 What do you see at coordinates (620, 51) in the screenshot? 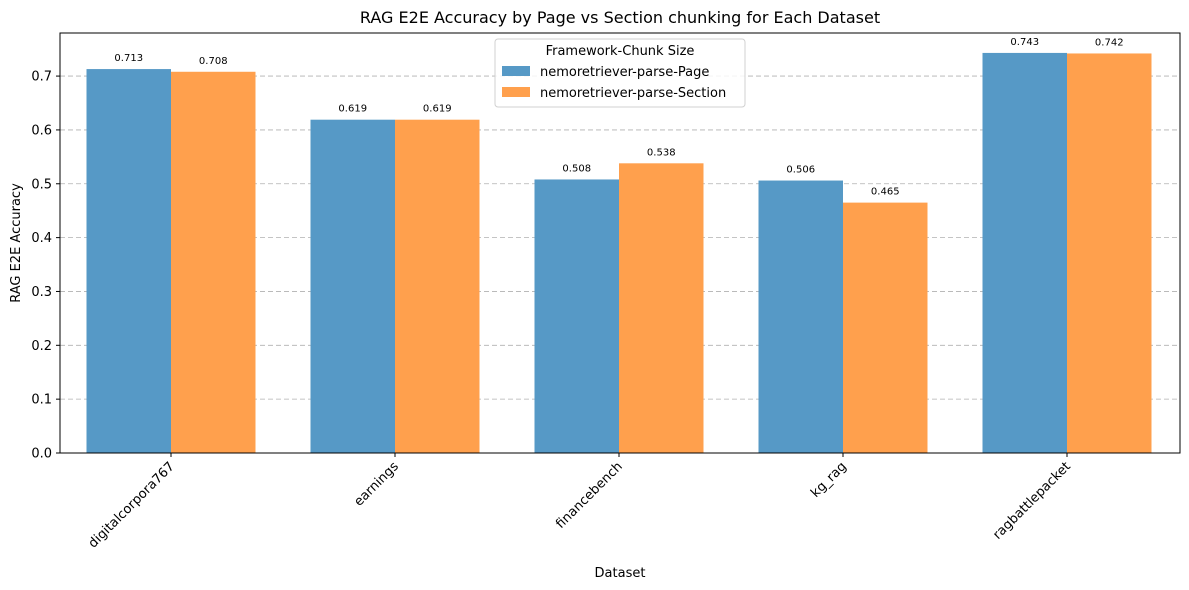
I see `legend-title: Framework-Chunk Size` at bounding box center [620, 51].